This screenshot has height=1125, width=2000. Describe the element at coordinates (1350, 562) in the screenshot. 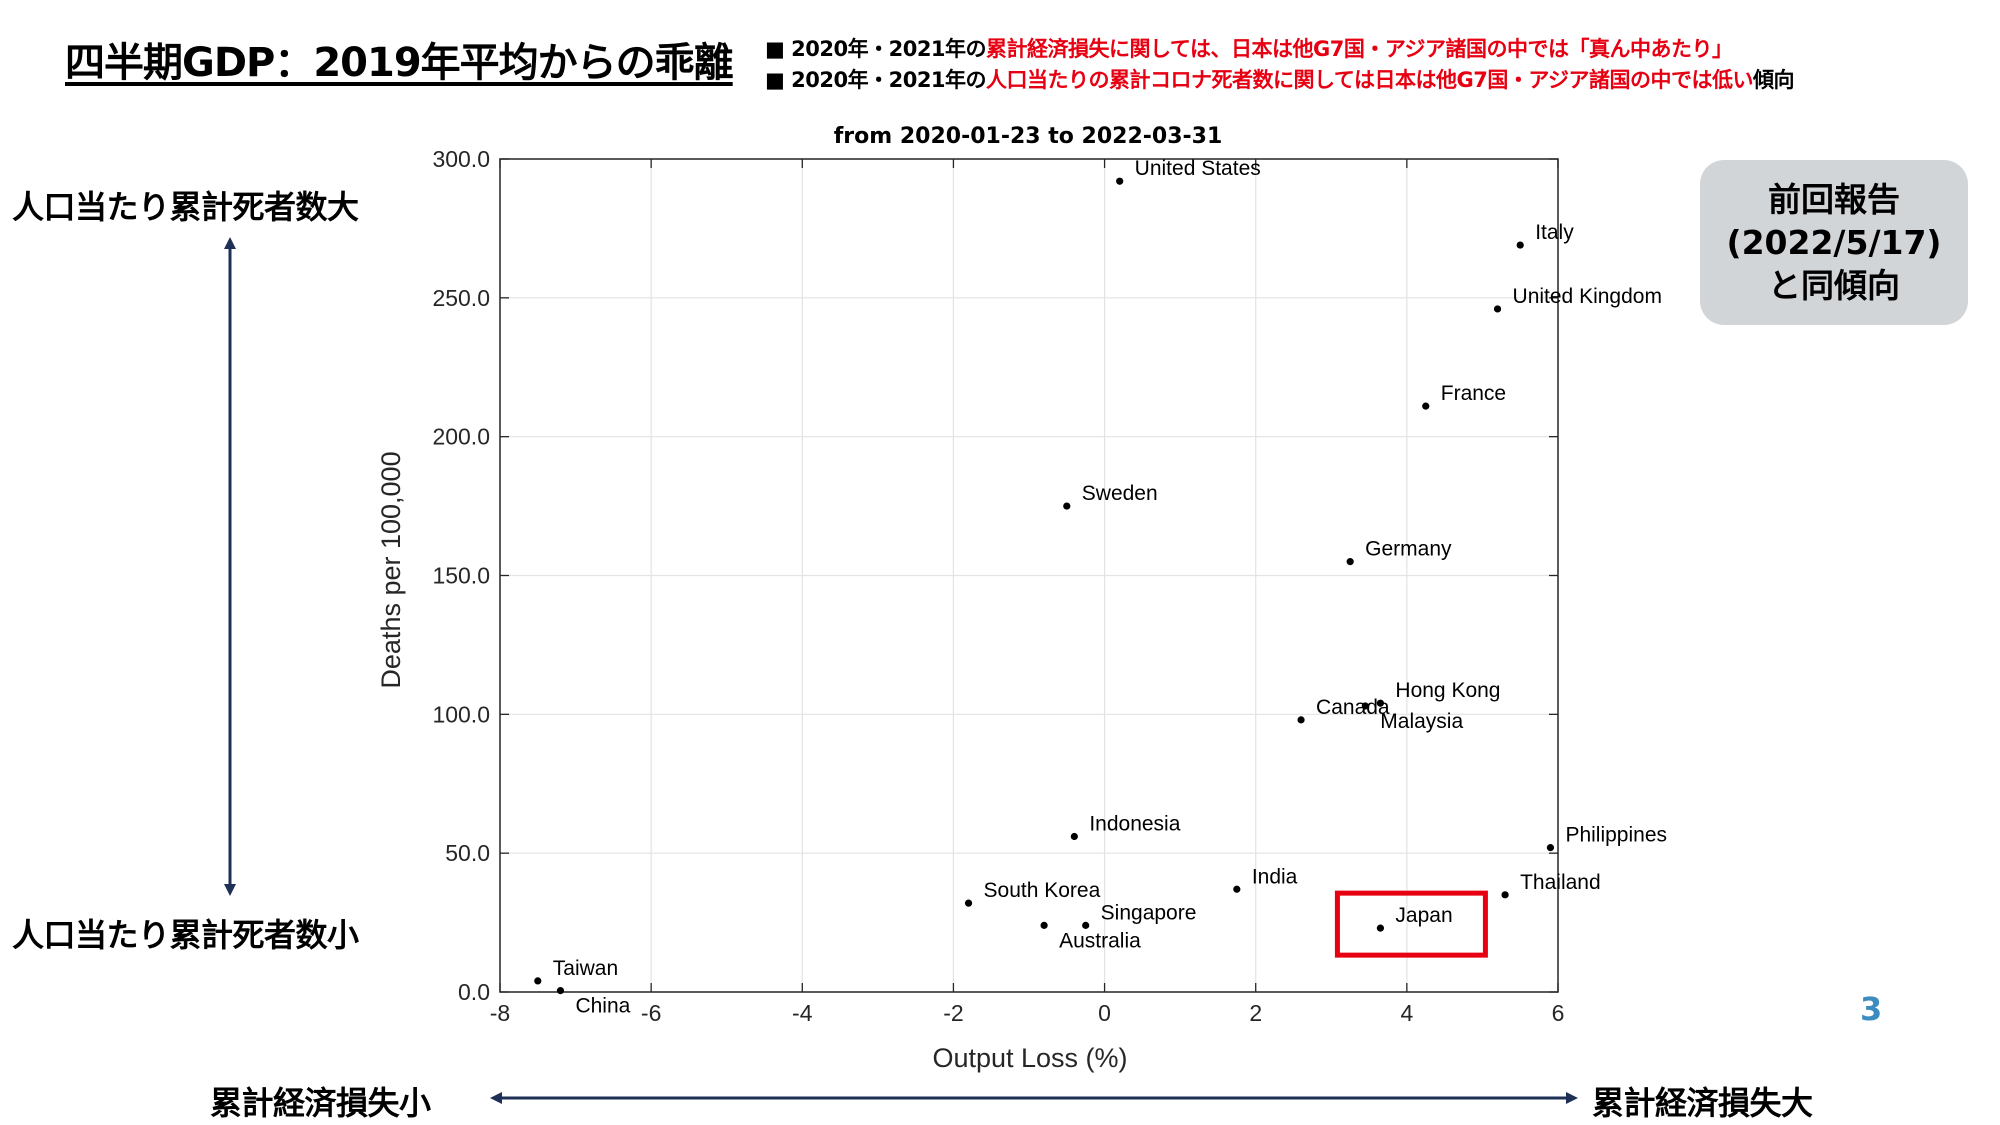

I see `point-germany` at that location.